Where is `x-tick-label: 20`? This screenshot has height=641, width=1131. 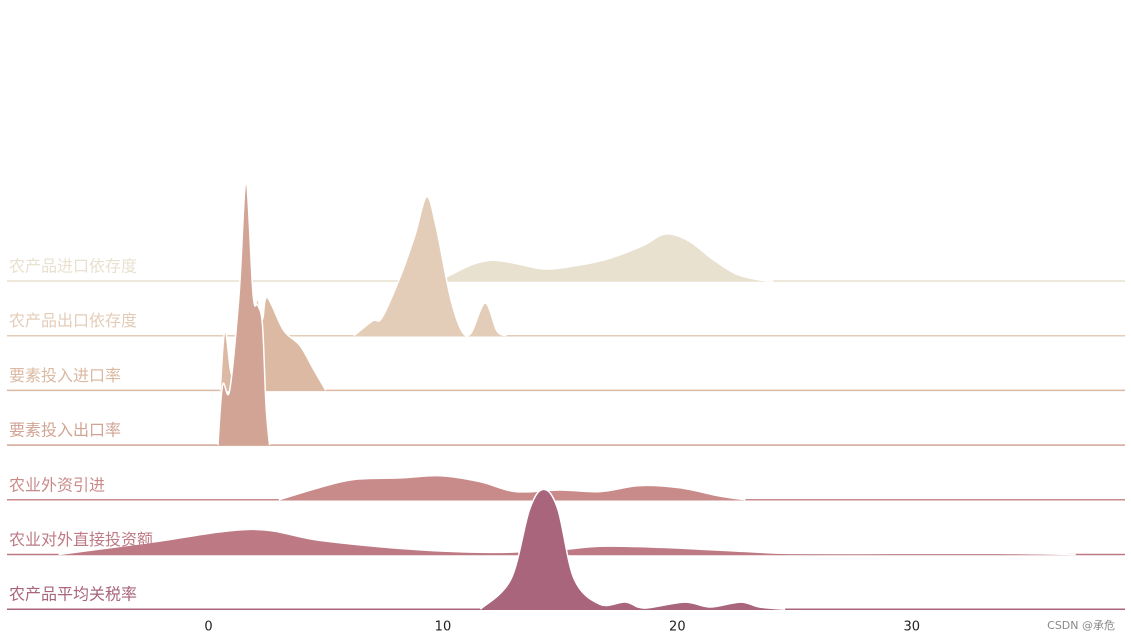
x-tick-label: 20 is located at coordinates (677, 627).